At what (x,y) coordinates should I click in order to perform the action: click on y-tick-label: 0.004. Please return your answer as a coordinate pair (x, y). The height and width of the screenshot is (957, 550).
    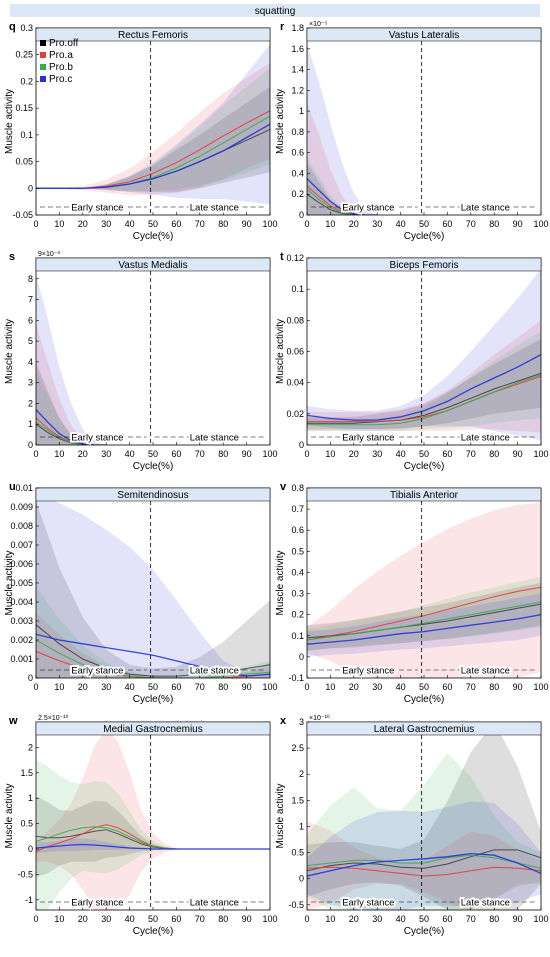
    Looking at the image, I should click on (21, 602).